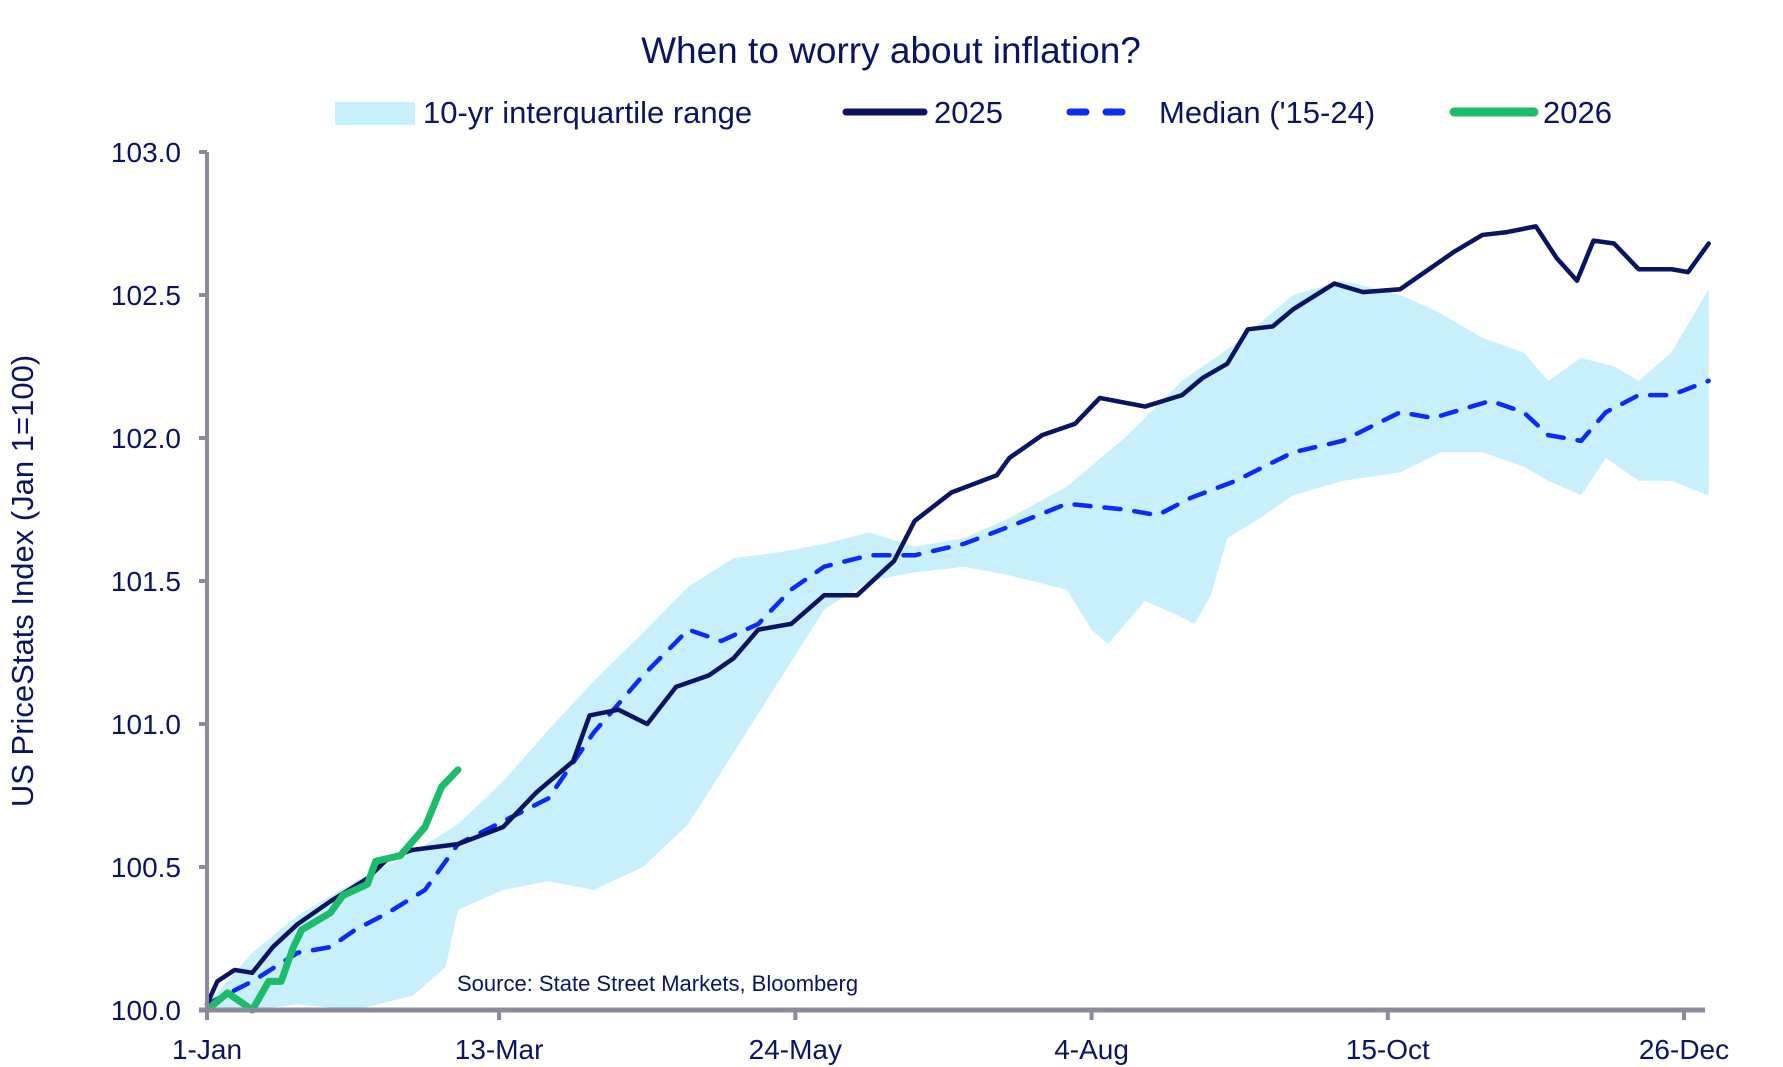  What do you see at coordinates (891, 50) in the screenshot?
I see `chart-title: When to worry about inflation?` at bounding box center [891, 50].